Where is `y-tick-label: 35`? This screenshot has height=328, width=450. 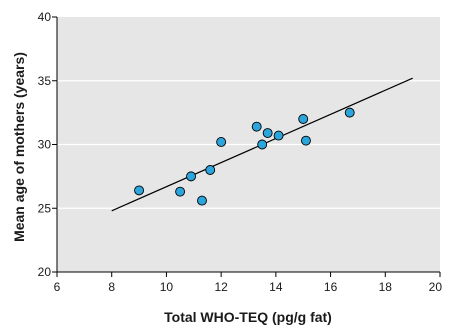 y-tick-label: 35 is located at coordinates (45, 81).